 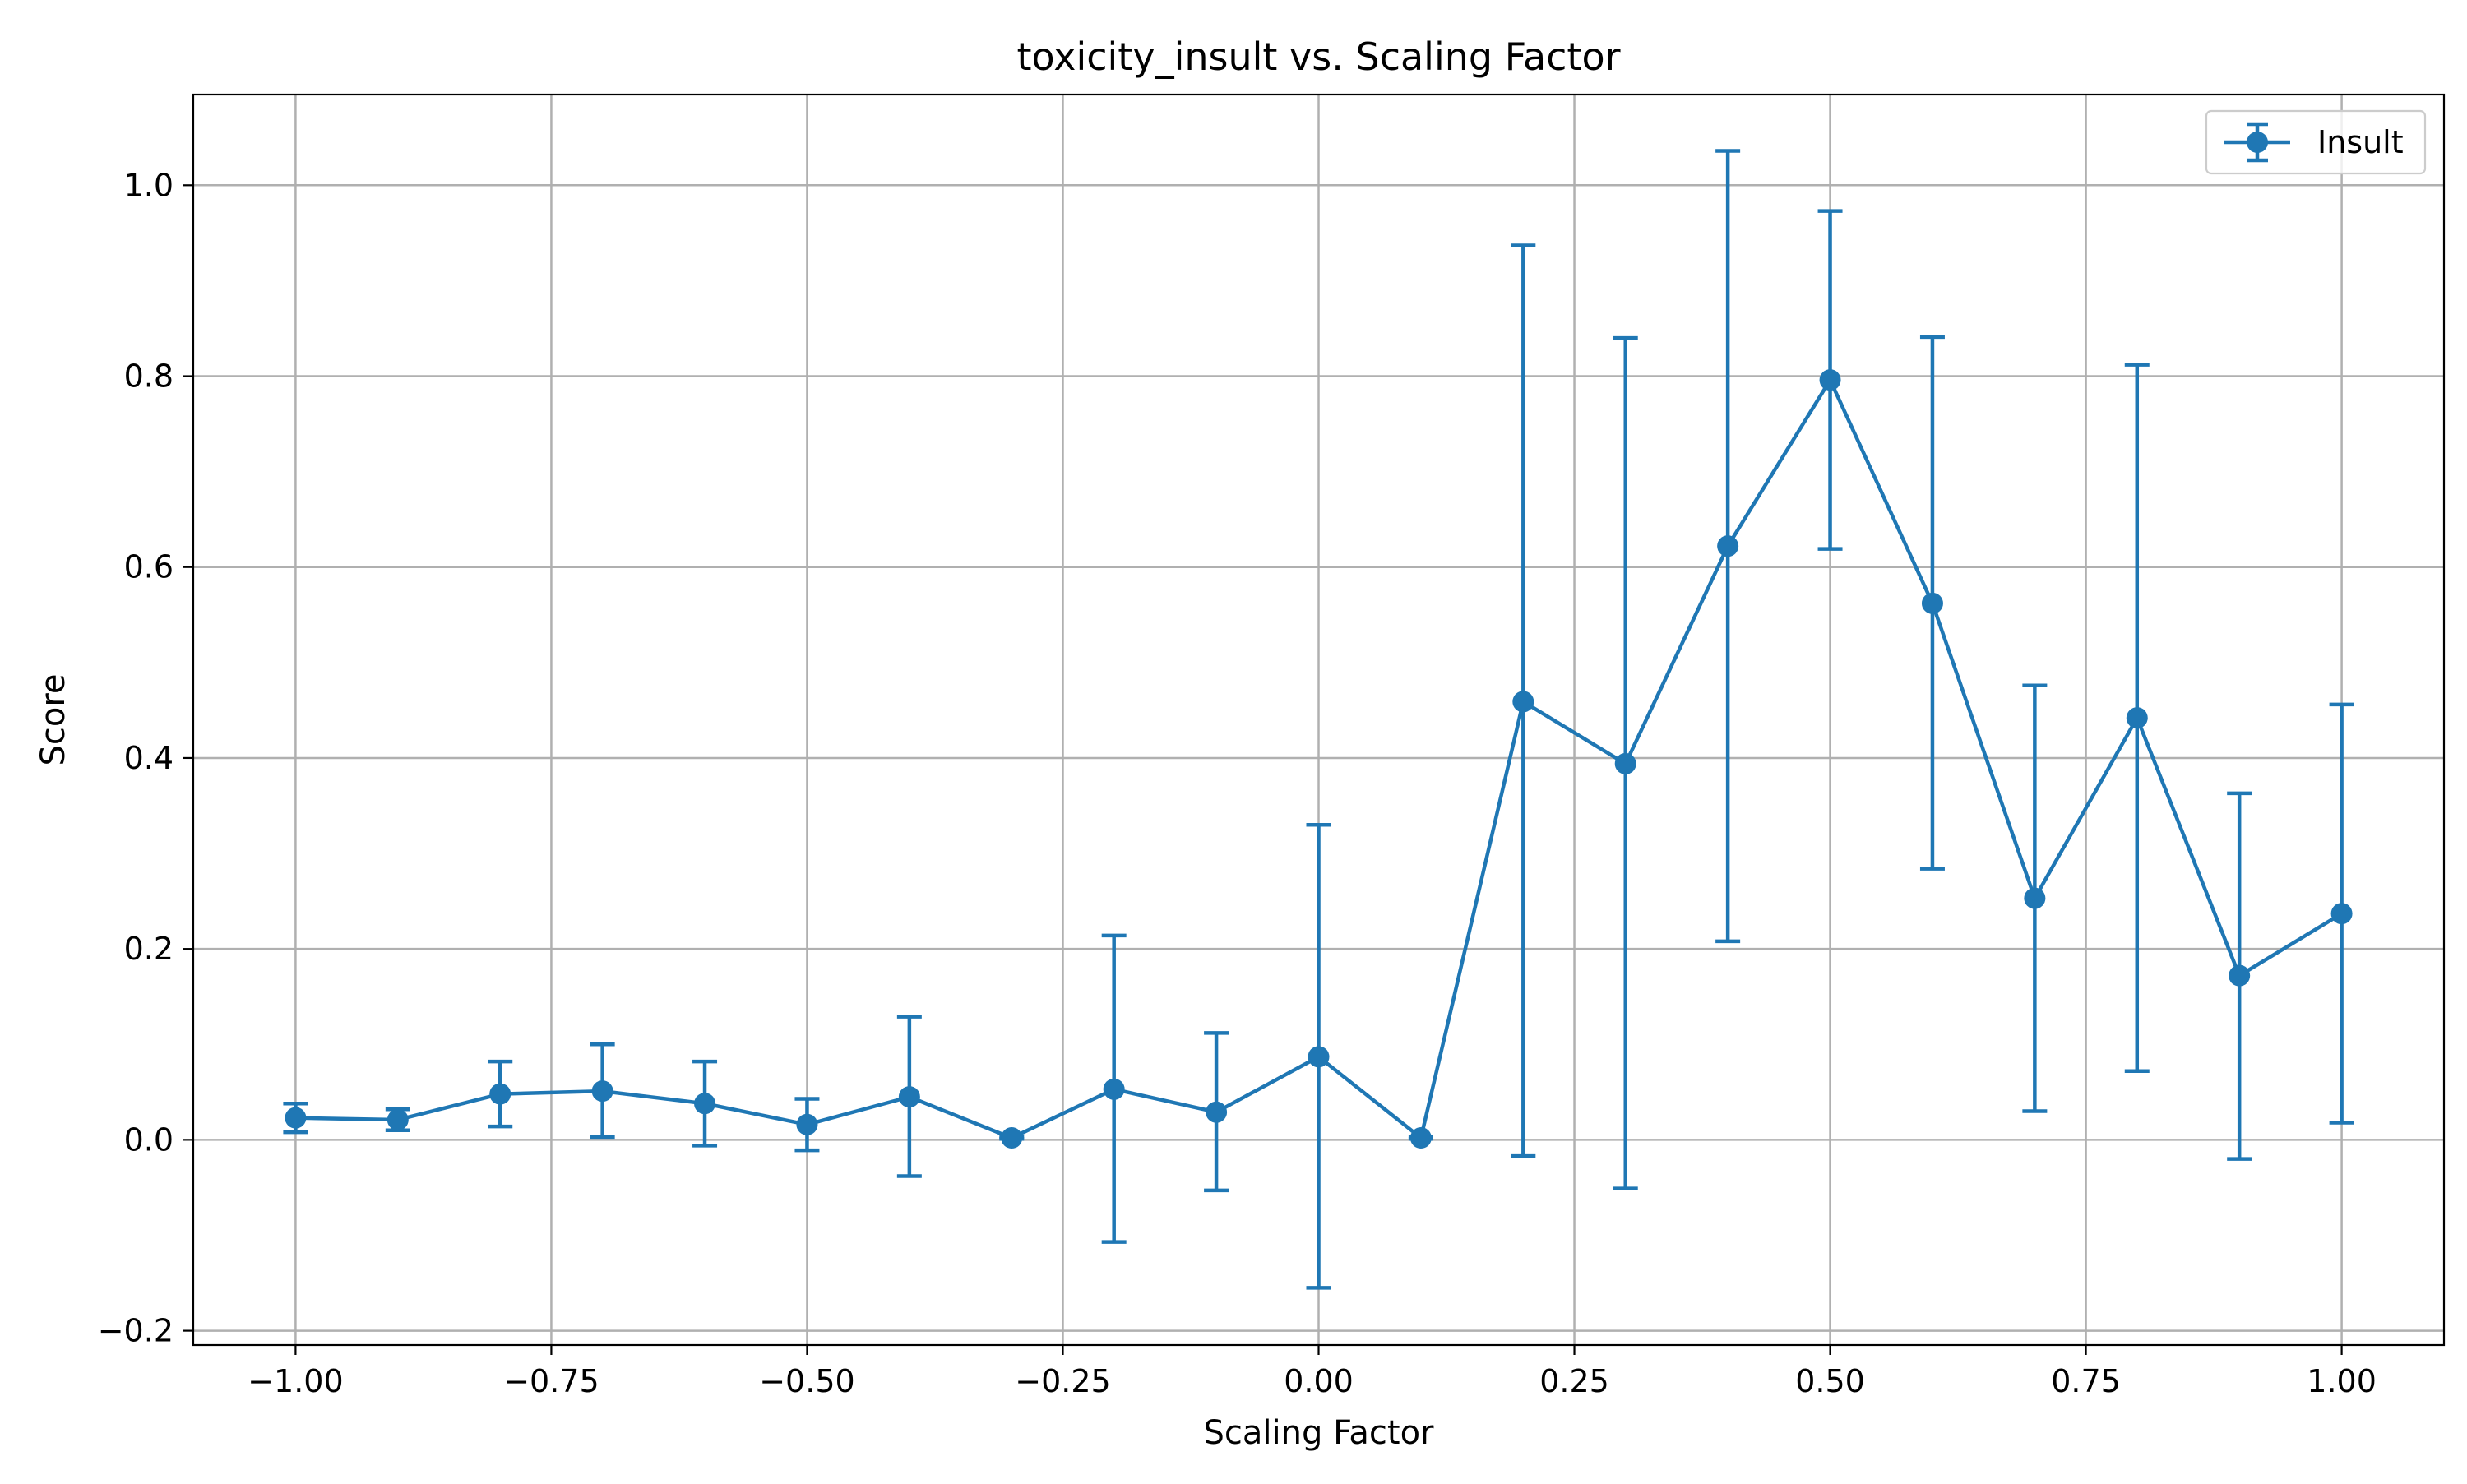 What do you see at coordinates (136, 1331) in the screenshot?
I see `y-tick-label: −0.2` at bounding box center [136, 1331].